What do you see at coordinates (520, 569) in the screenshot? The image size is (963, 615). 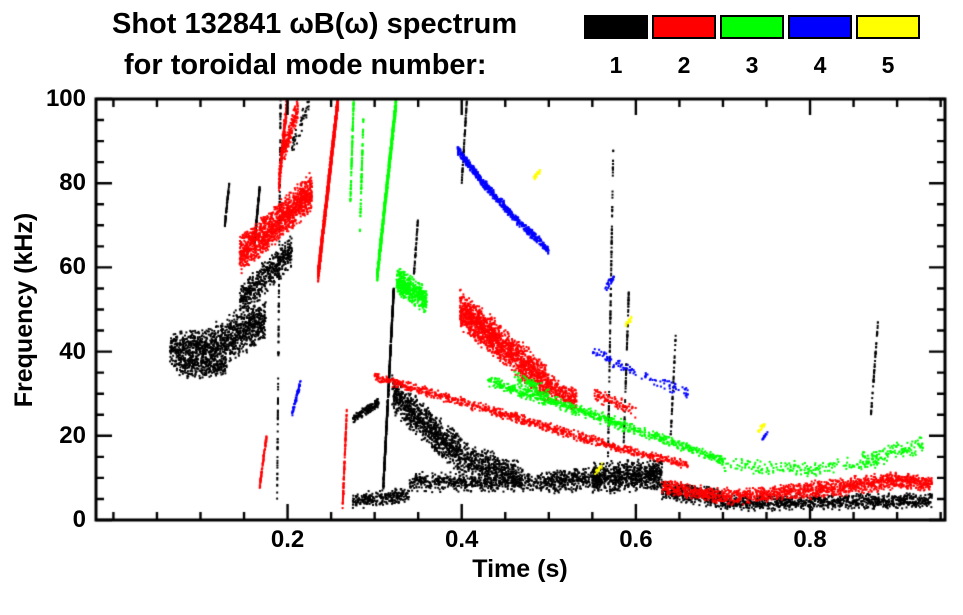 I see `x-axis-label: Time (s)` at bounding box center [520, 569].